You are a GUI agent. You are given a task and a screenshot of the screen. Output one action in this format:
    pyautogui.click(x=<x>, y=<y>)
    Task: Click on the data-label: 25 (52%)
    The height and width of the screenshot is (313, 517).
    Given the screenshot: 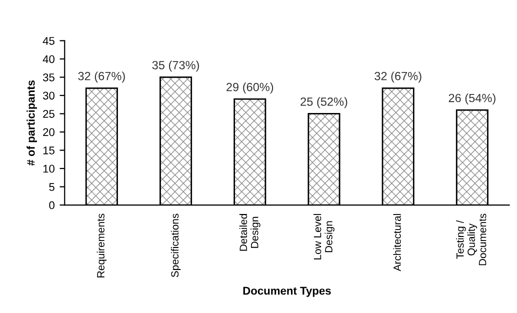 What is the action you would take?
    pyautogui.click(x=324, y=102)
    